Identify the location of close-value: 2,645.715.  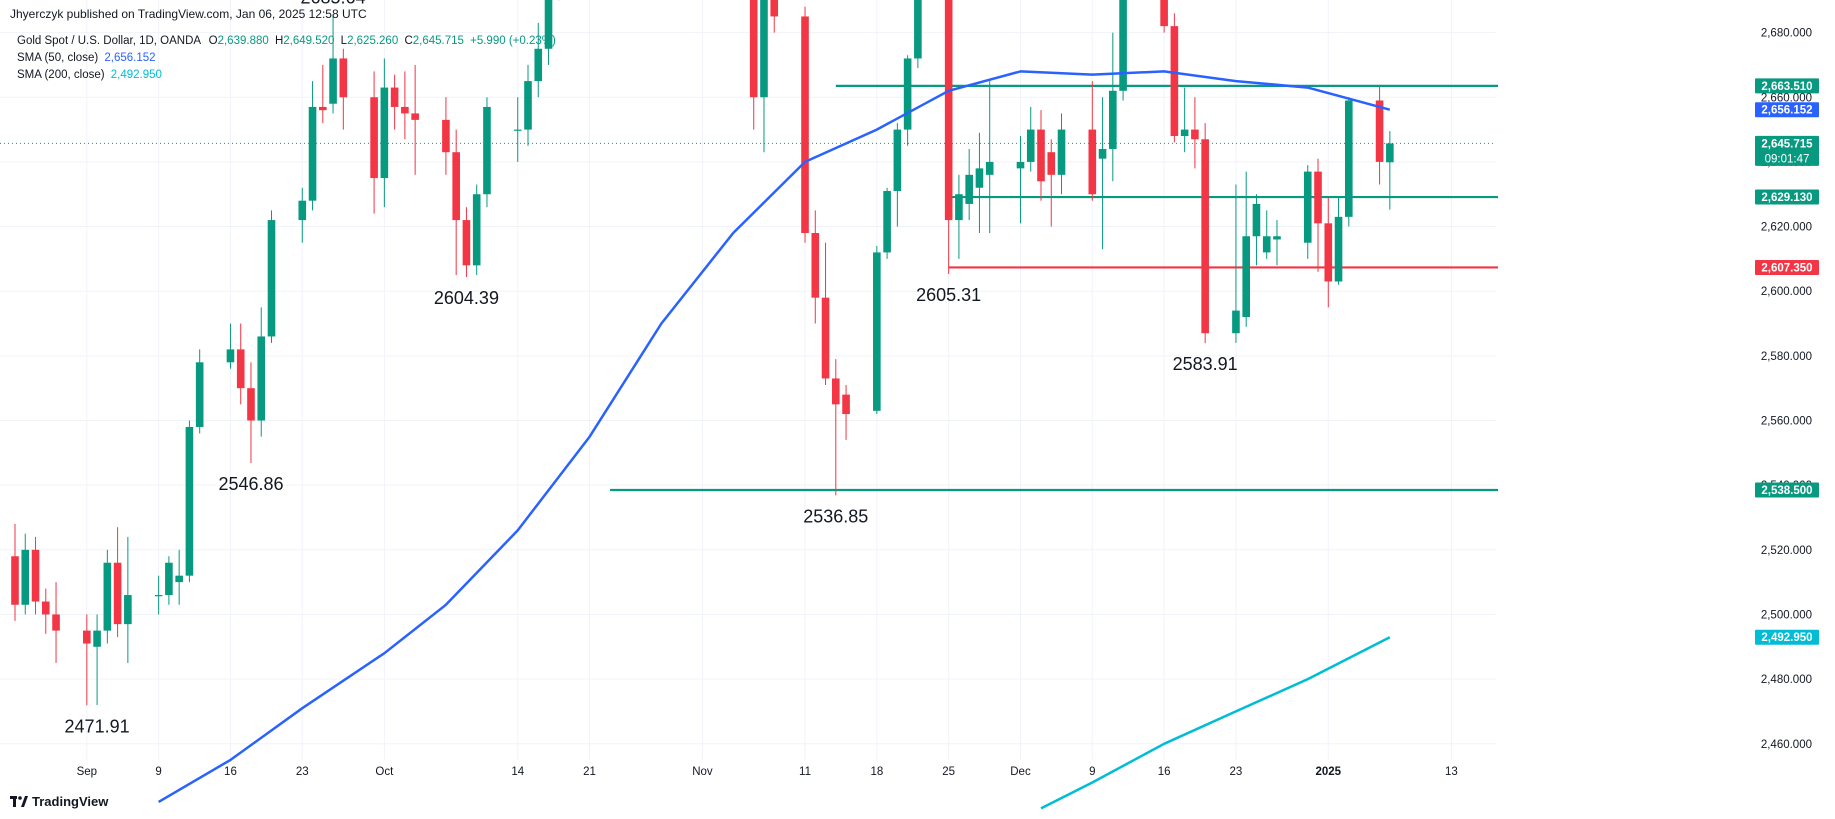
(438, 41).